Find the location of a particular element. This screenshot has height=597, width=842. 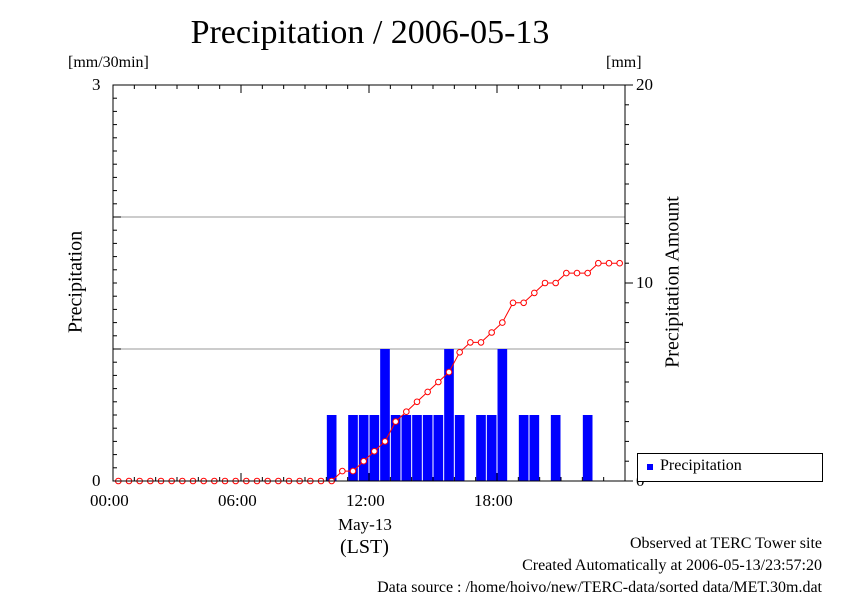

x-tick-1800: 18:00 is located at coordinates (493, 500).